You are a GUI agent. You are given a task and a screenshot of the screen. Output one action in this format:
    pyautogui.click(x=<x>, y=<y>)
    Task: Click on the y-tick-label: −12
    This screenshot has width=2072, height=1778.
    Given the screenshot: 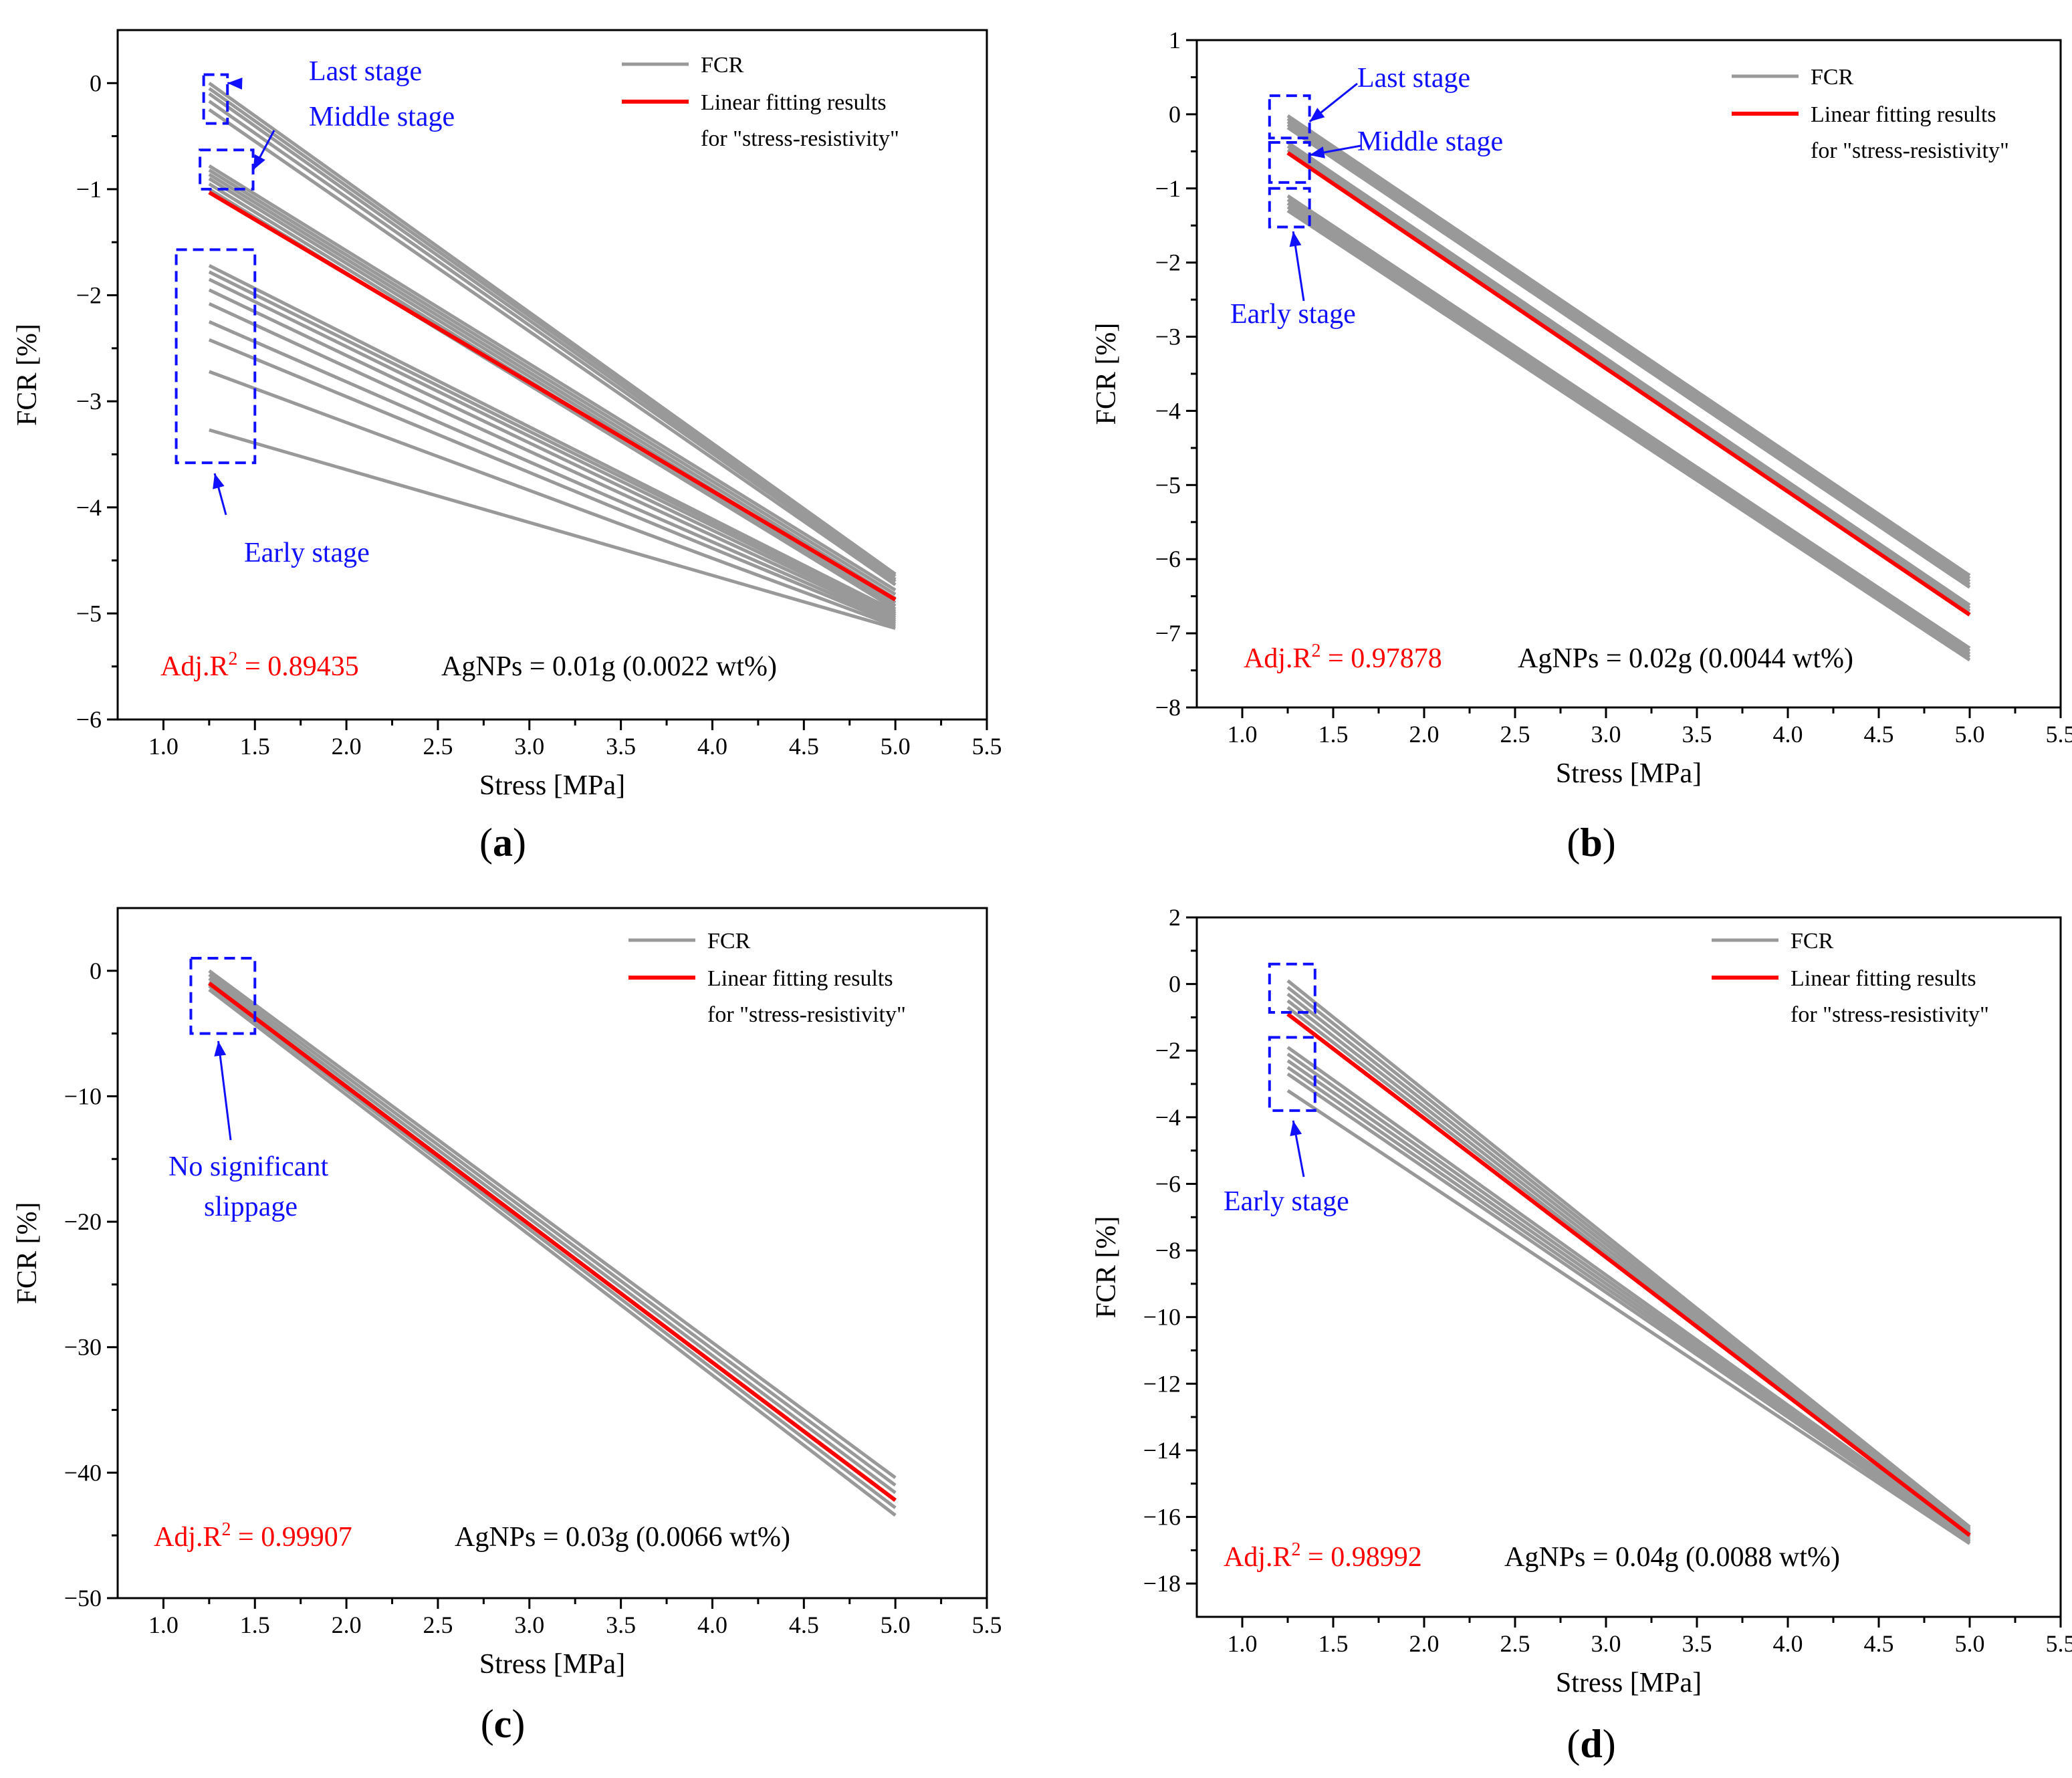 What is the action you would take?
    pyautogui.click(x=1162, y=1383)
    